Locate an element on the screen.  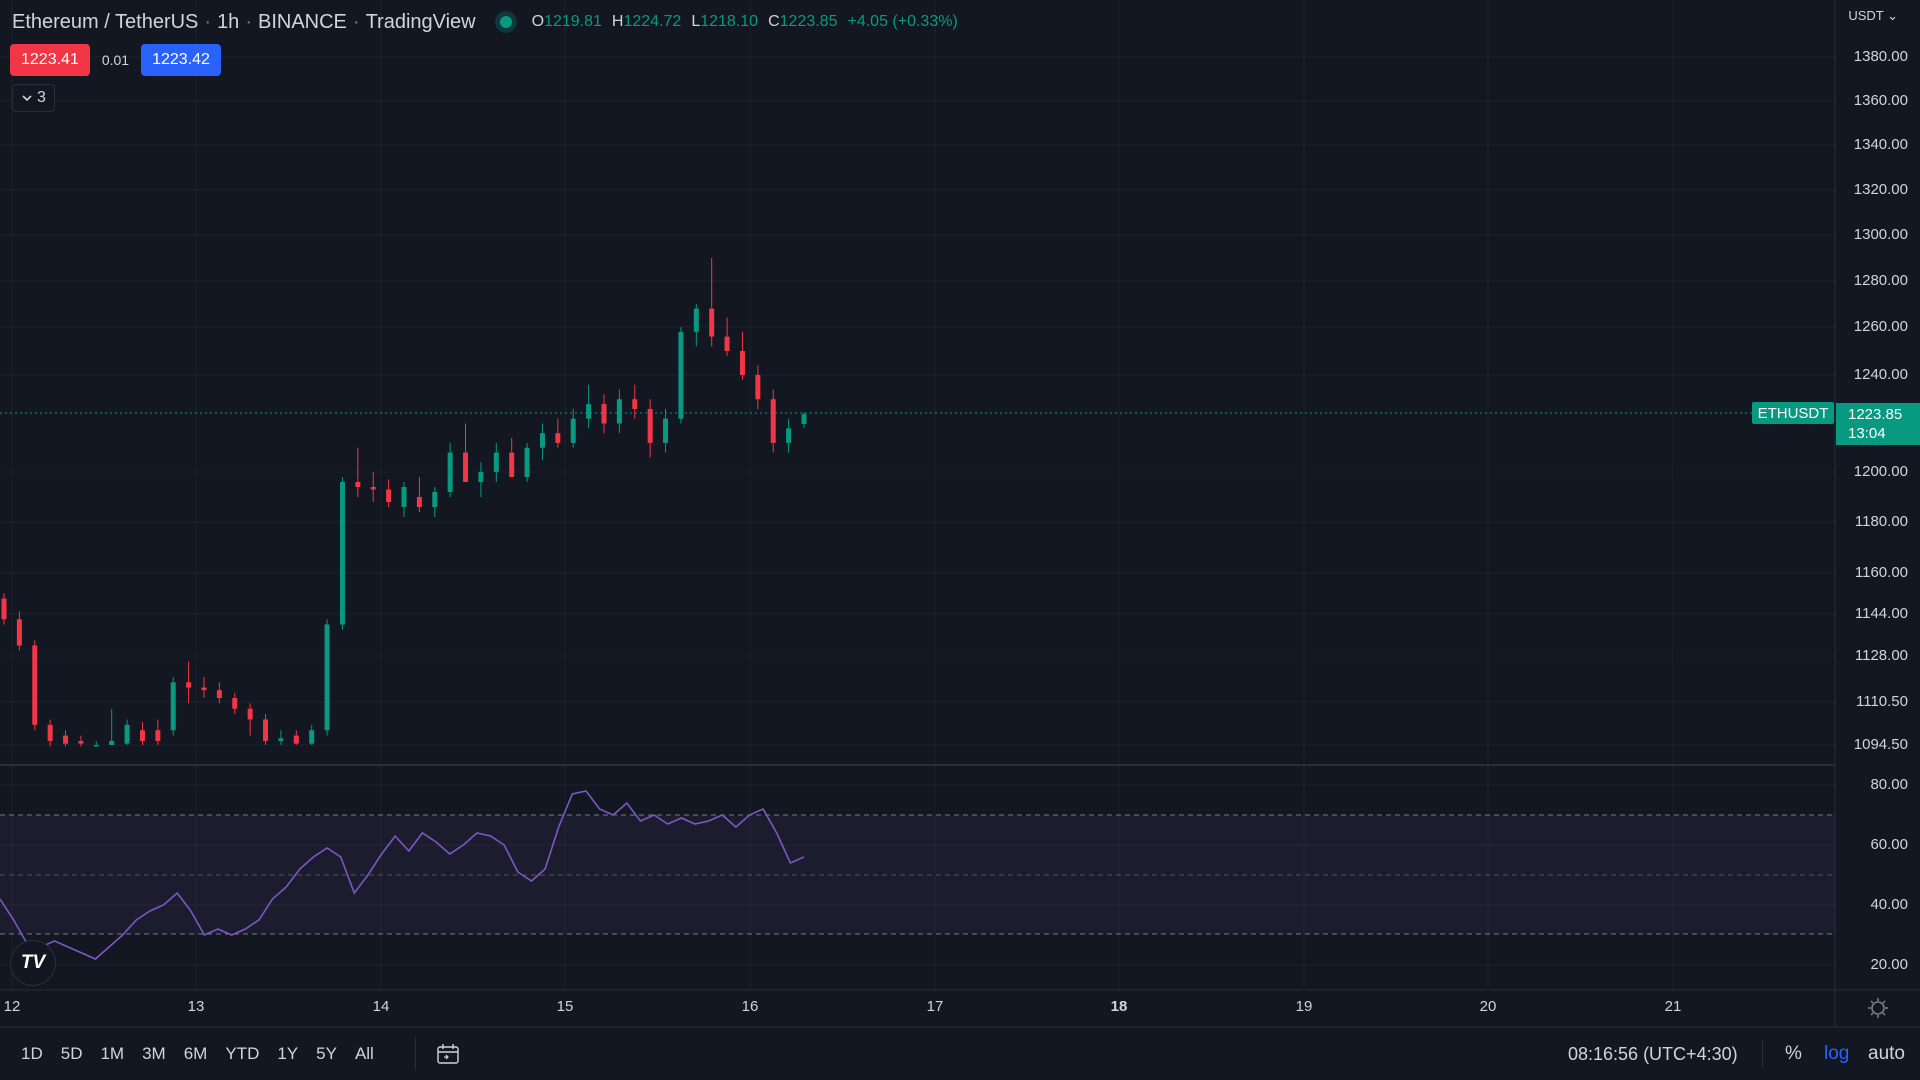
time-tick-label: 12 is located at coordinates (12, 1006).